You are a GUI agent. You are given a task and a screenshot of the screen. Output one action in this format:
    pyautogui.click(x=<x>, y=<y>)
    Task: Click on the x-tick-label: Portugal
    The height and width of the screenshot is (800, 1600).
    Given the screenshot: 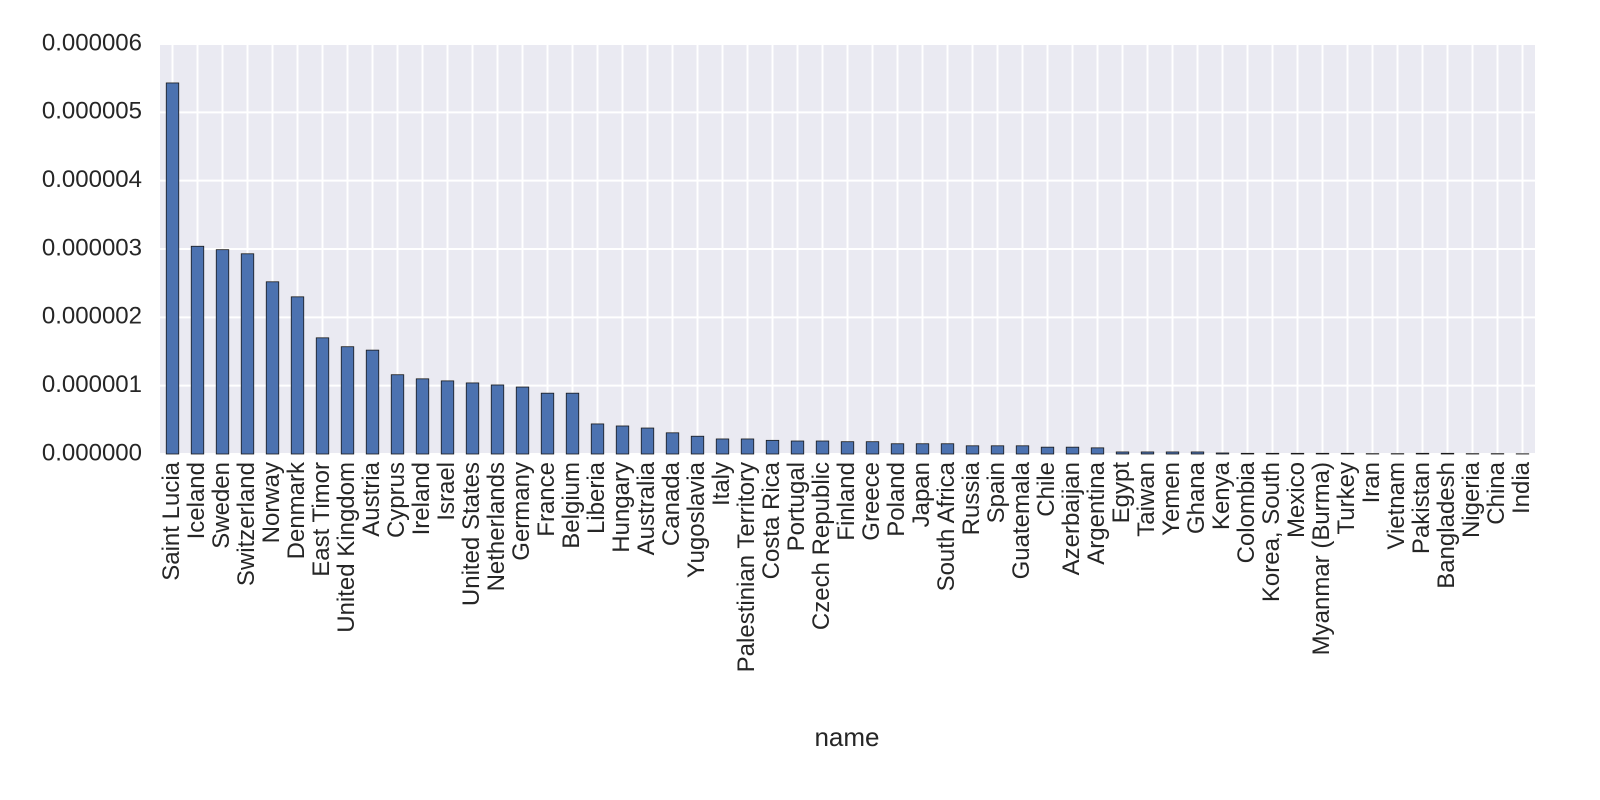 What is the action you would take?
    pyautogui.click(x=796, y=506)
    